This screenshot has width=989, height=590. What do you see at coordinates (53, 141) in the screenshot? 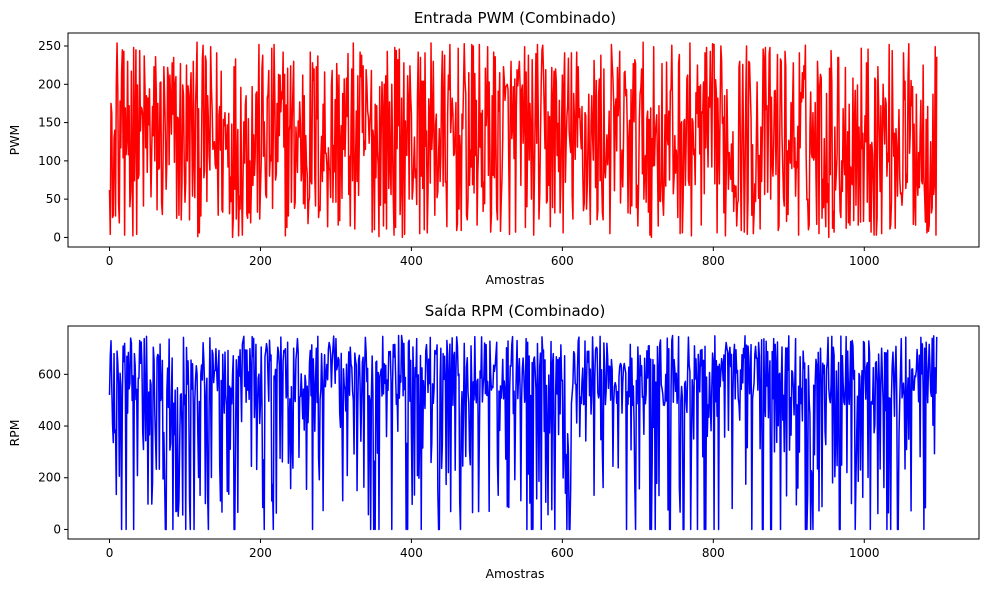
I see `y-axis-ticks: 0 50 100 150 200 250` at bounding box center [53, 141].